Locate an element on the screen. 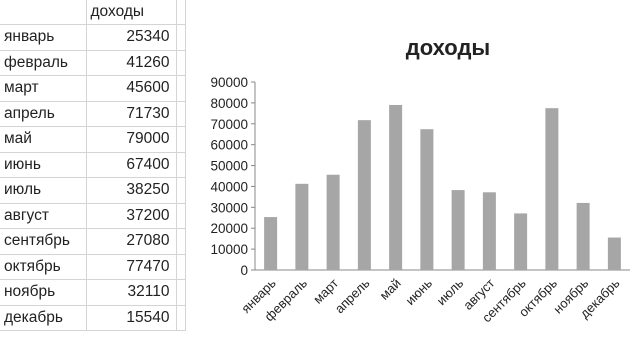 This screenshot has width=636, height=354. income-cell: 38250 is located at coordinates (131, 190).